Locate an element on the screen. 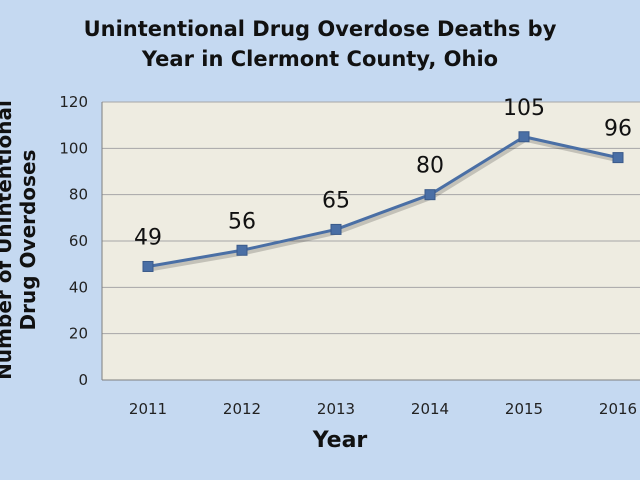 This screenshot has width=640, height=480. data-label: 56 is located at coordinates (242, 221).